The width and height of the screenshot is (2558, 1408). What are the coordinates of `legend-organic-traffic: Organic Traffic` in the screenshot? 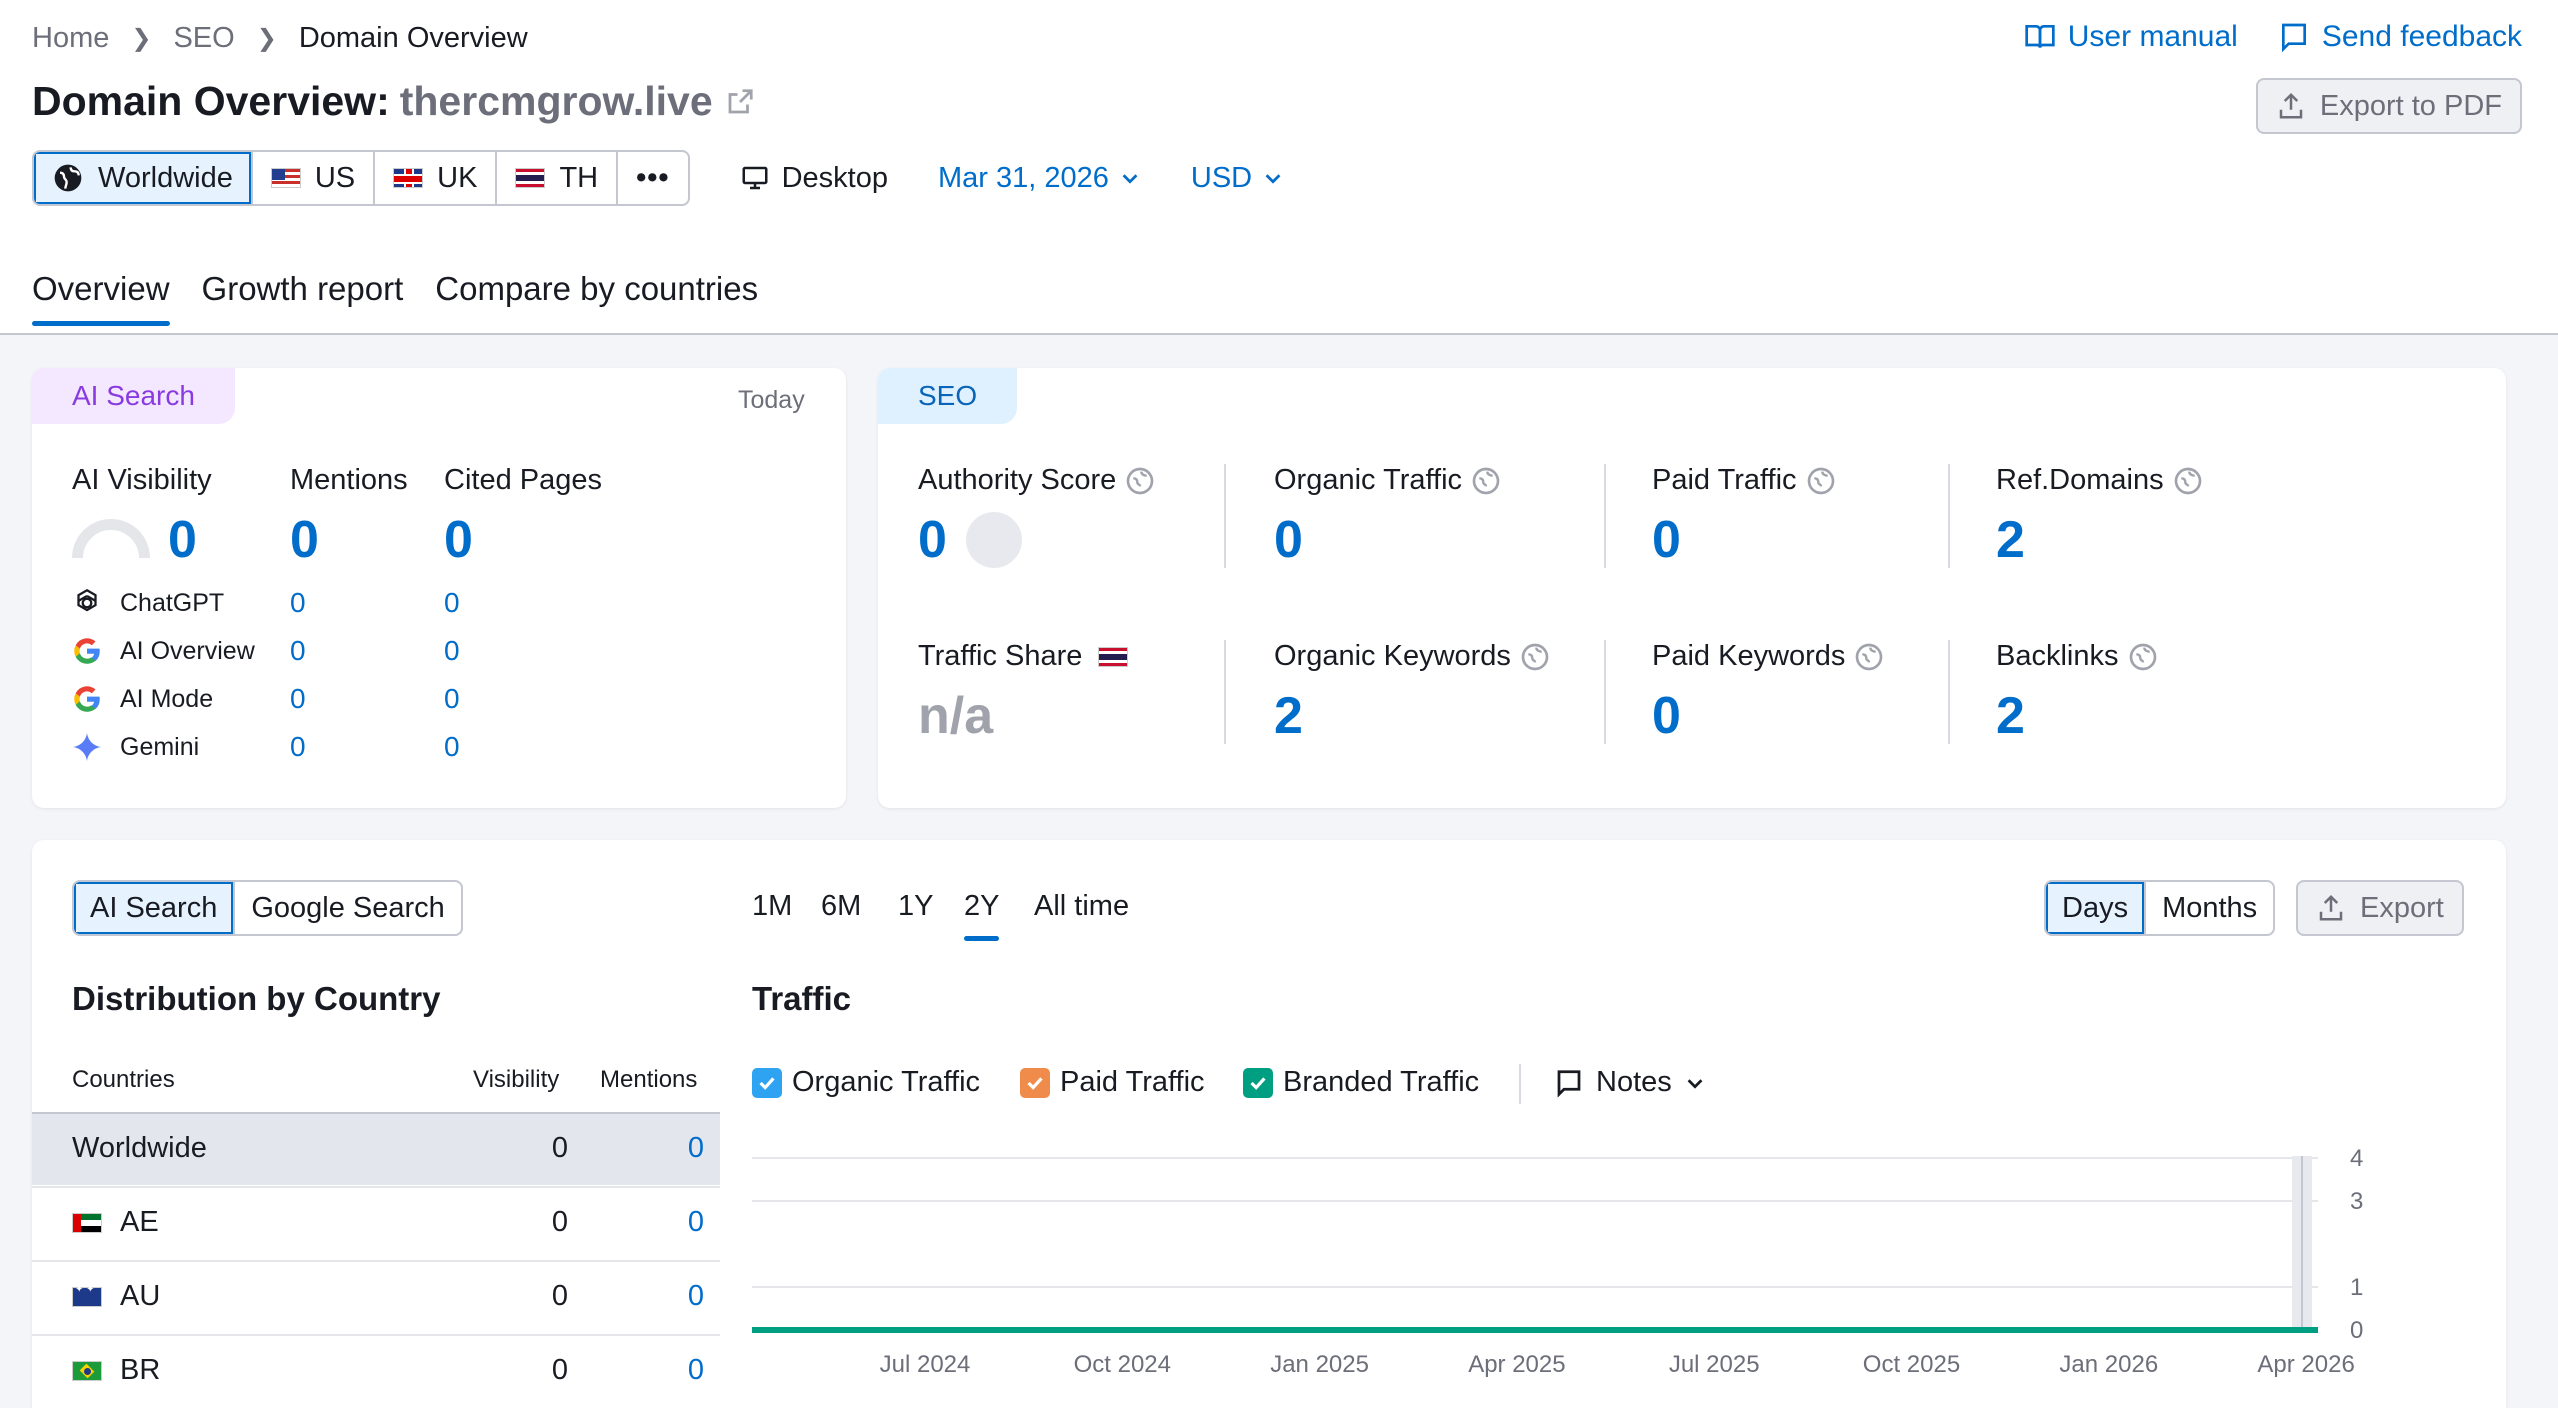 It's located at (866, 1082).